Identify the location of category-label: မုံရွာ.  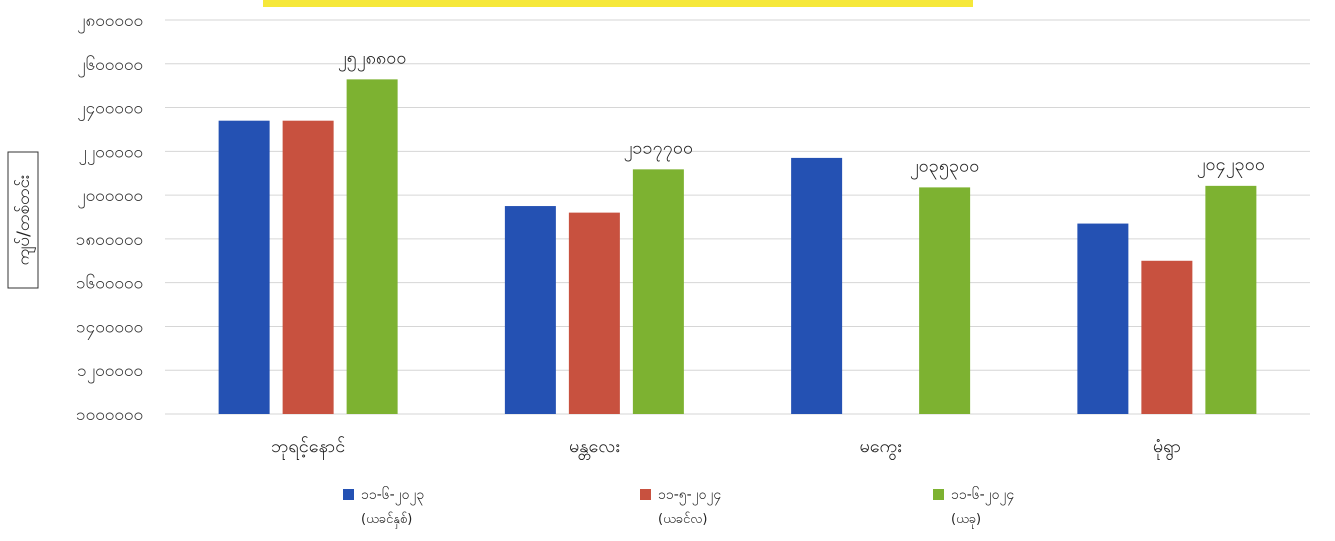
(1167, 448).